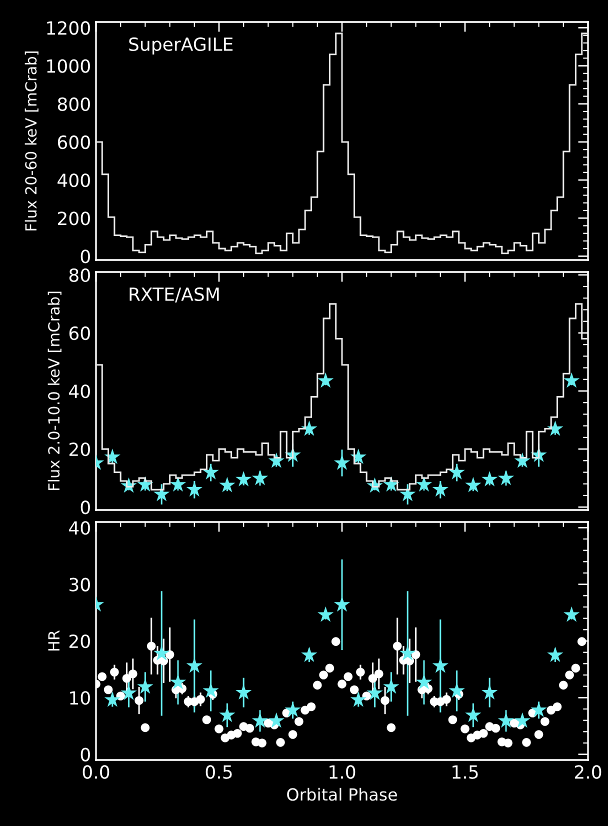 The image size is (608, 826). I want to click on y-tick-label: 800, so click(74, 104).